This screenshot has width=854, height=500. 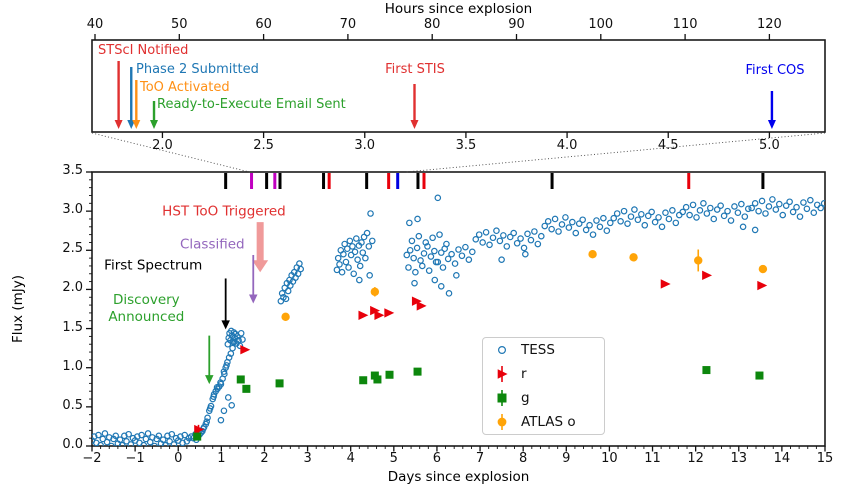 I want to click on x-tick-label: 5, so click(x=393, y=458).